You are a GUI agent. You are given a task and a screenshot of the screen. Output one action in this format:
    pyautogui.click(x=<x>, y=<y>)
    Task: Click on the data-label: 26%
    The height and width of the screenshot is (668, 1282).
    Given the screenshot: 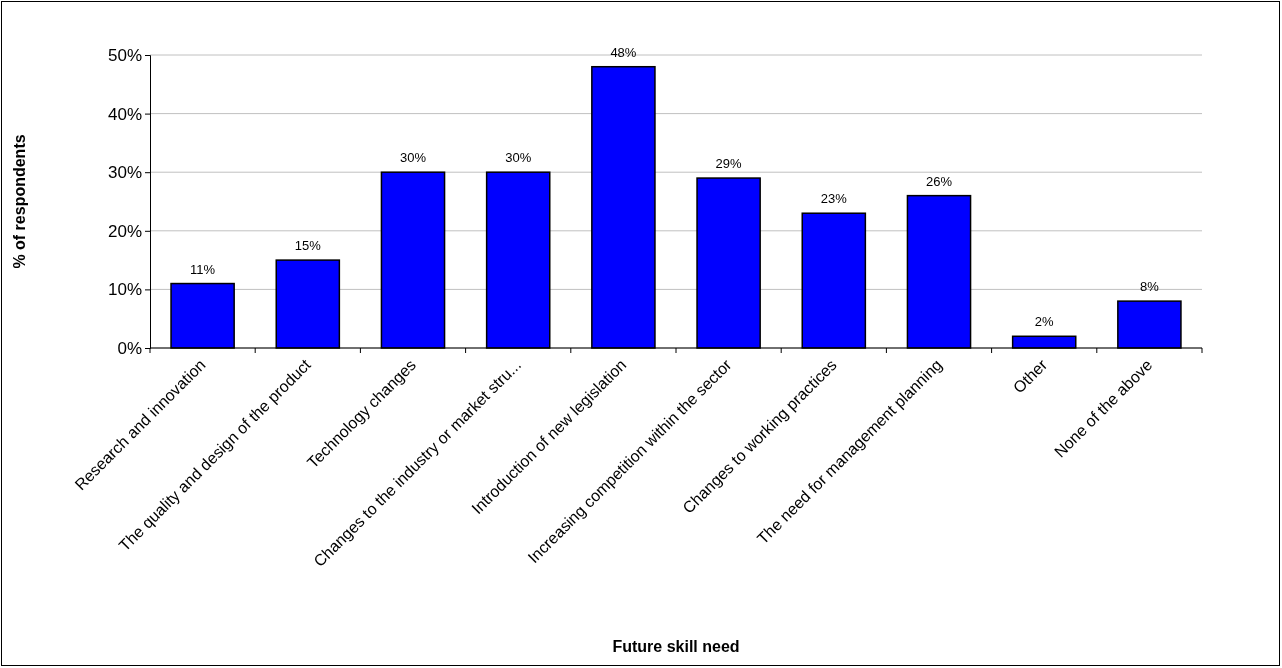 What is the action you would take?
    pyautogui.click(x=939, y=181)
    